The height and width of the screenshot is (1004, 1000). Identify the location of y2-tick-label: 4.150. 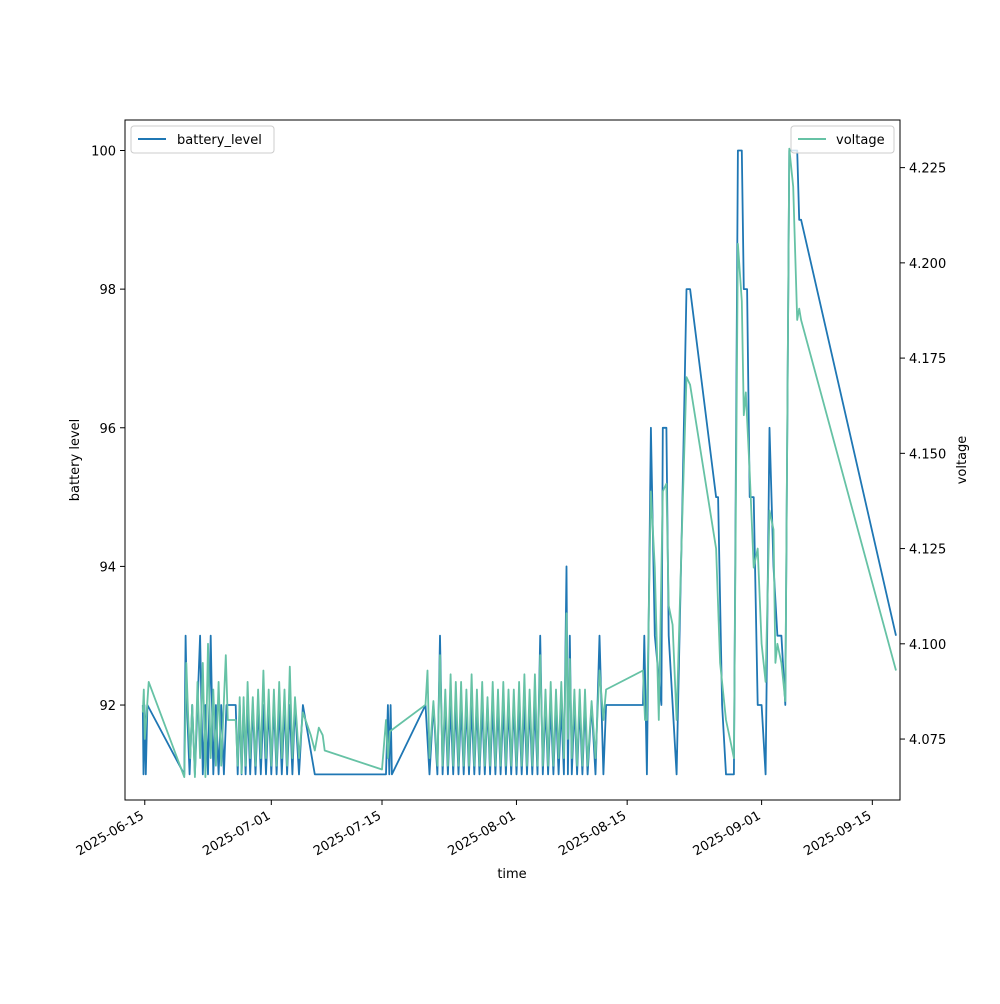
(927, 454).